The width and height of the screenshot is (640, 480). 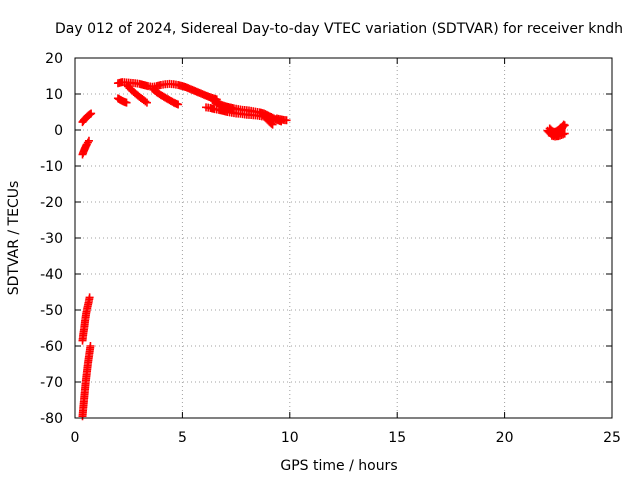 What do you see at coordinates (182, 438) in the screenshot?
I see `x-tick-label: 5` at bounding box center [182, 438].